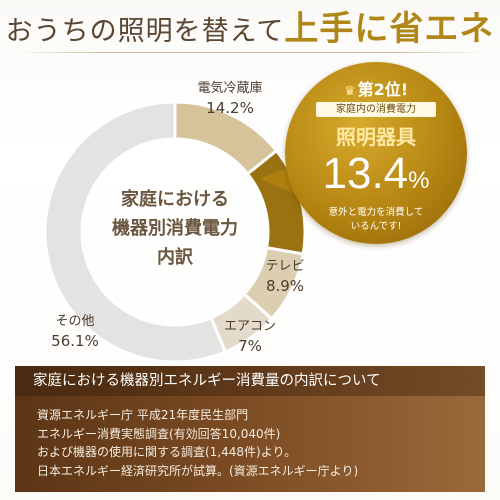  I want to click on source-info-heading: 家庭における機器別エネルギー消費量の内訳について, so click(250, 381).